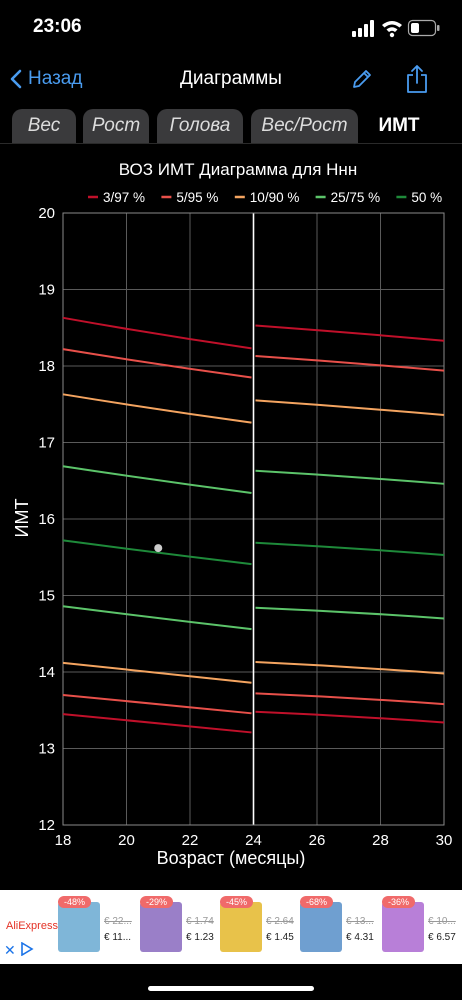 This screenshot has height=1000, width=462. I want to click on discount-badge: -45%, so click(237, 902).